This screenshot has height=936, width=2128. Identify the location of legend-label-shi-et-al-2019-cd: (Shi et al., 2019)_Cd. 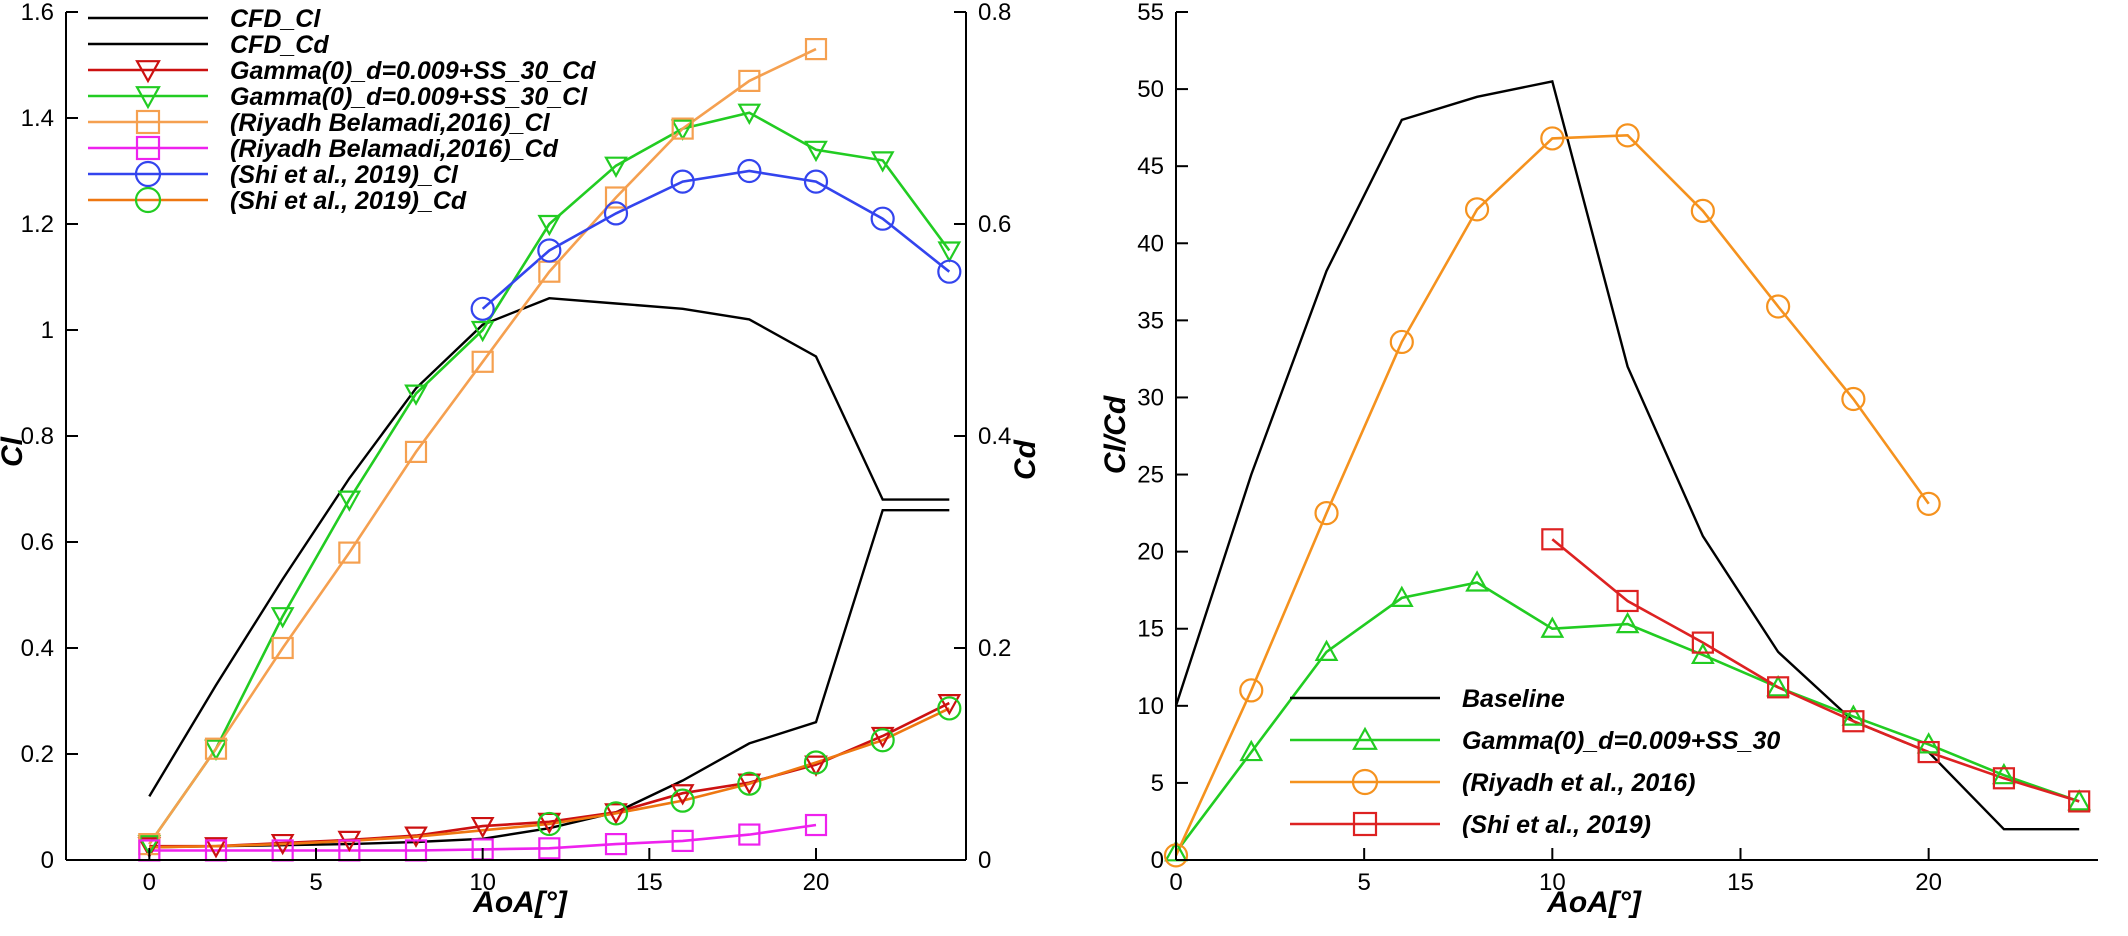
(348, 201).